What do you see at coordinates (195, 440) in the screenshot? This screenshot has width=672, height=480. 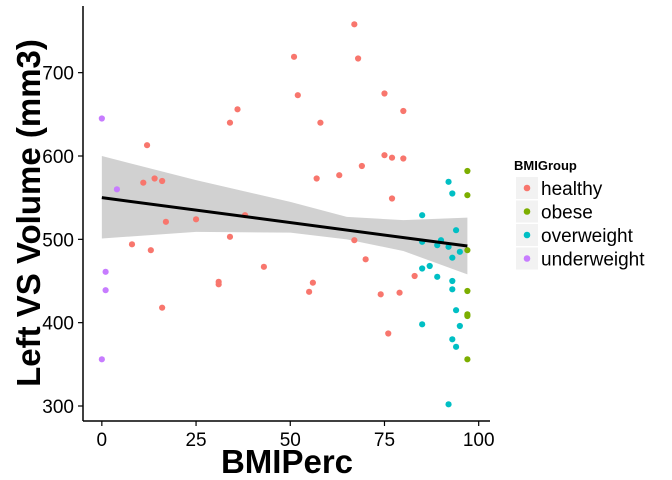 I see `x-tick-label: 25` at bounding box center [195, 440].